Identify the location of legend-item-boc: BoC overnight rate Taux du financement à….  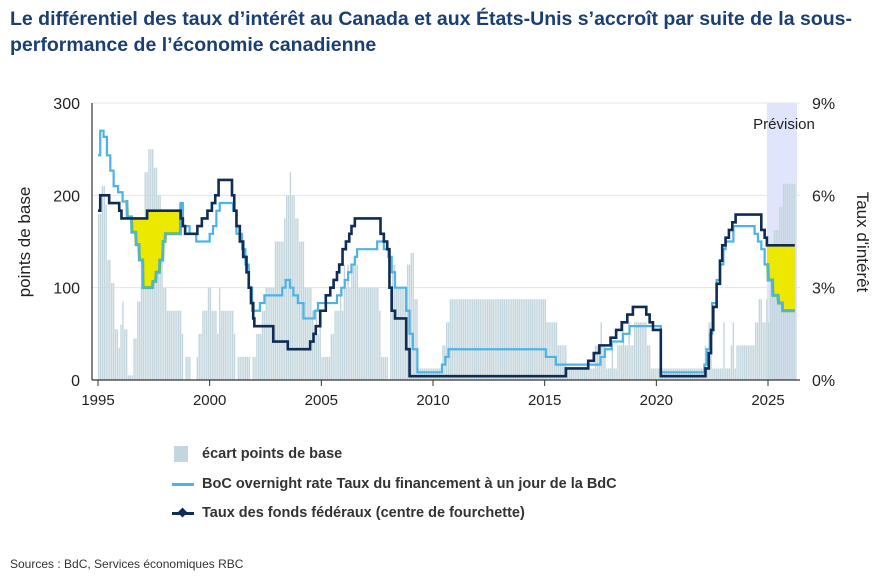
(394, 484).